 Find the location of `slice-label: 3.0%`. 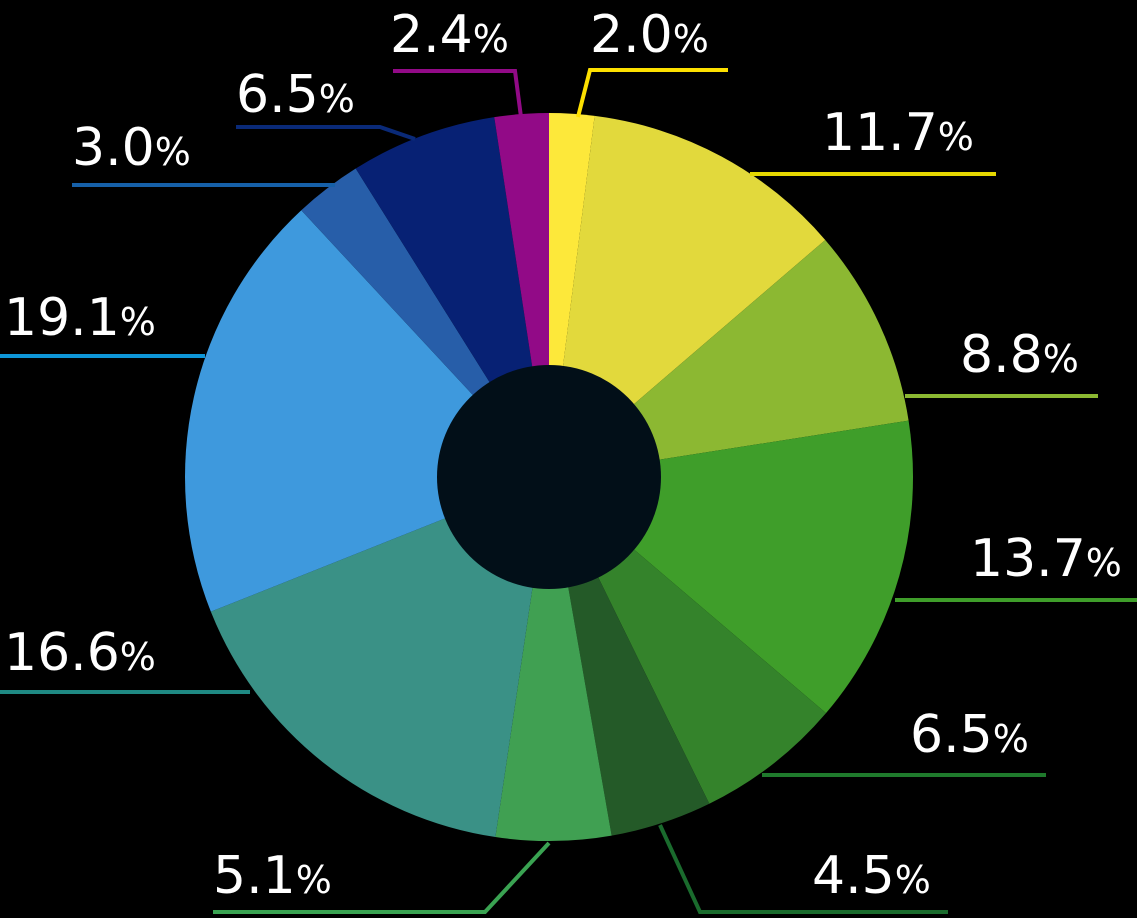

slice-label: 3.0% is located at coordinates (131, 148).